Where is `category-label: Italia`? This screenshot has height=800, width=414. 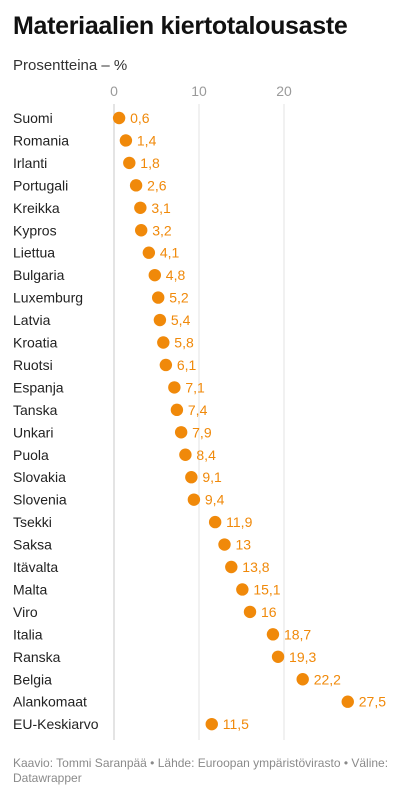 category-label: Italia is located at coordinates (28, 634).